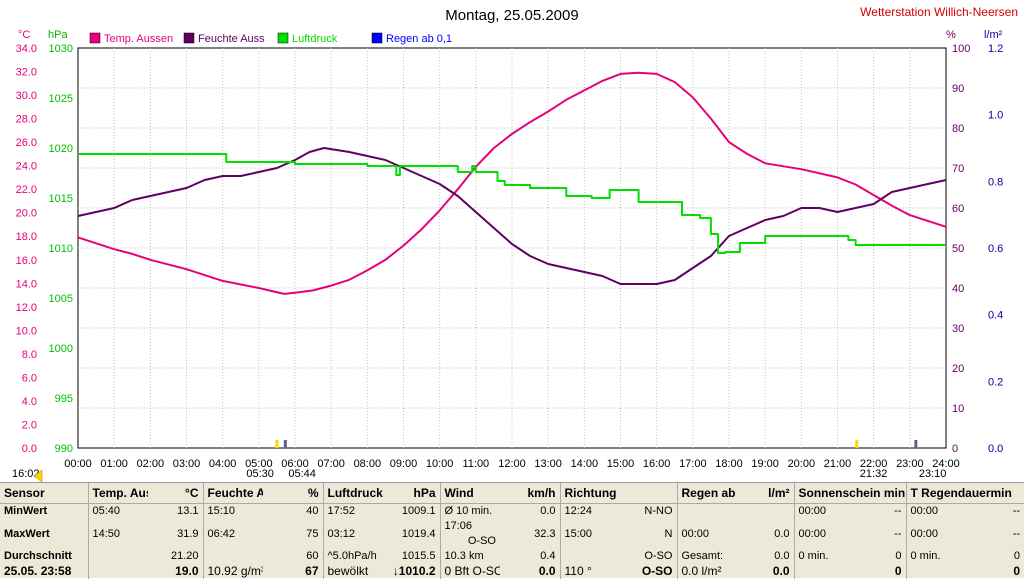 The width and height of the screenshot is (1024, 579). I want to click on humidity-tick-label: 50, so click(958, 249).